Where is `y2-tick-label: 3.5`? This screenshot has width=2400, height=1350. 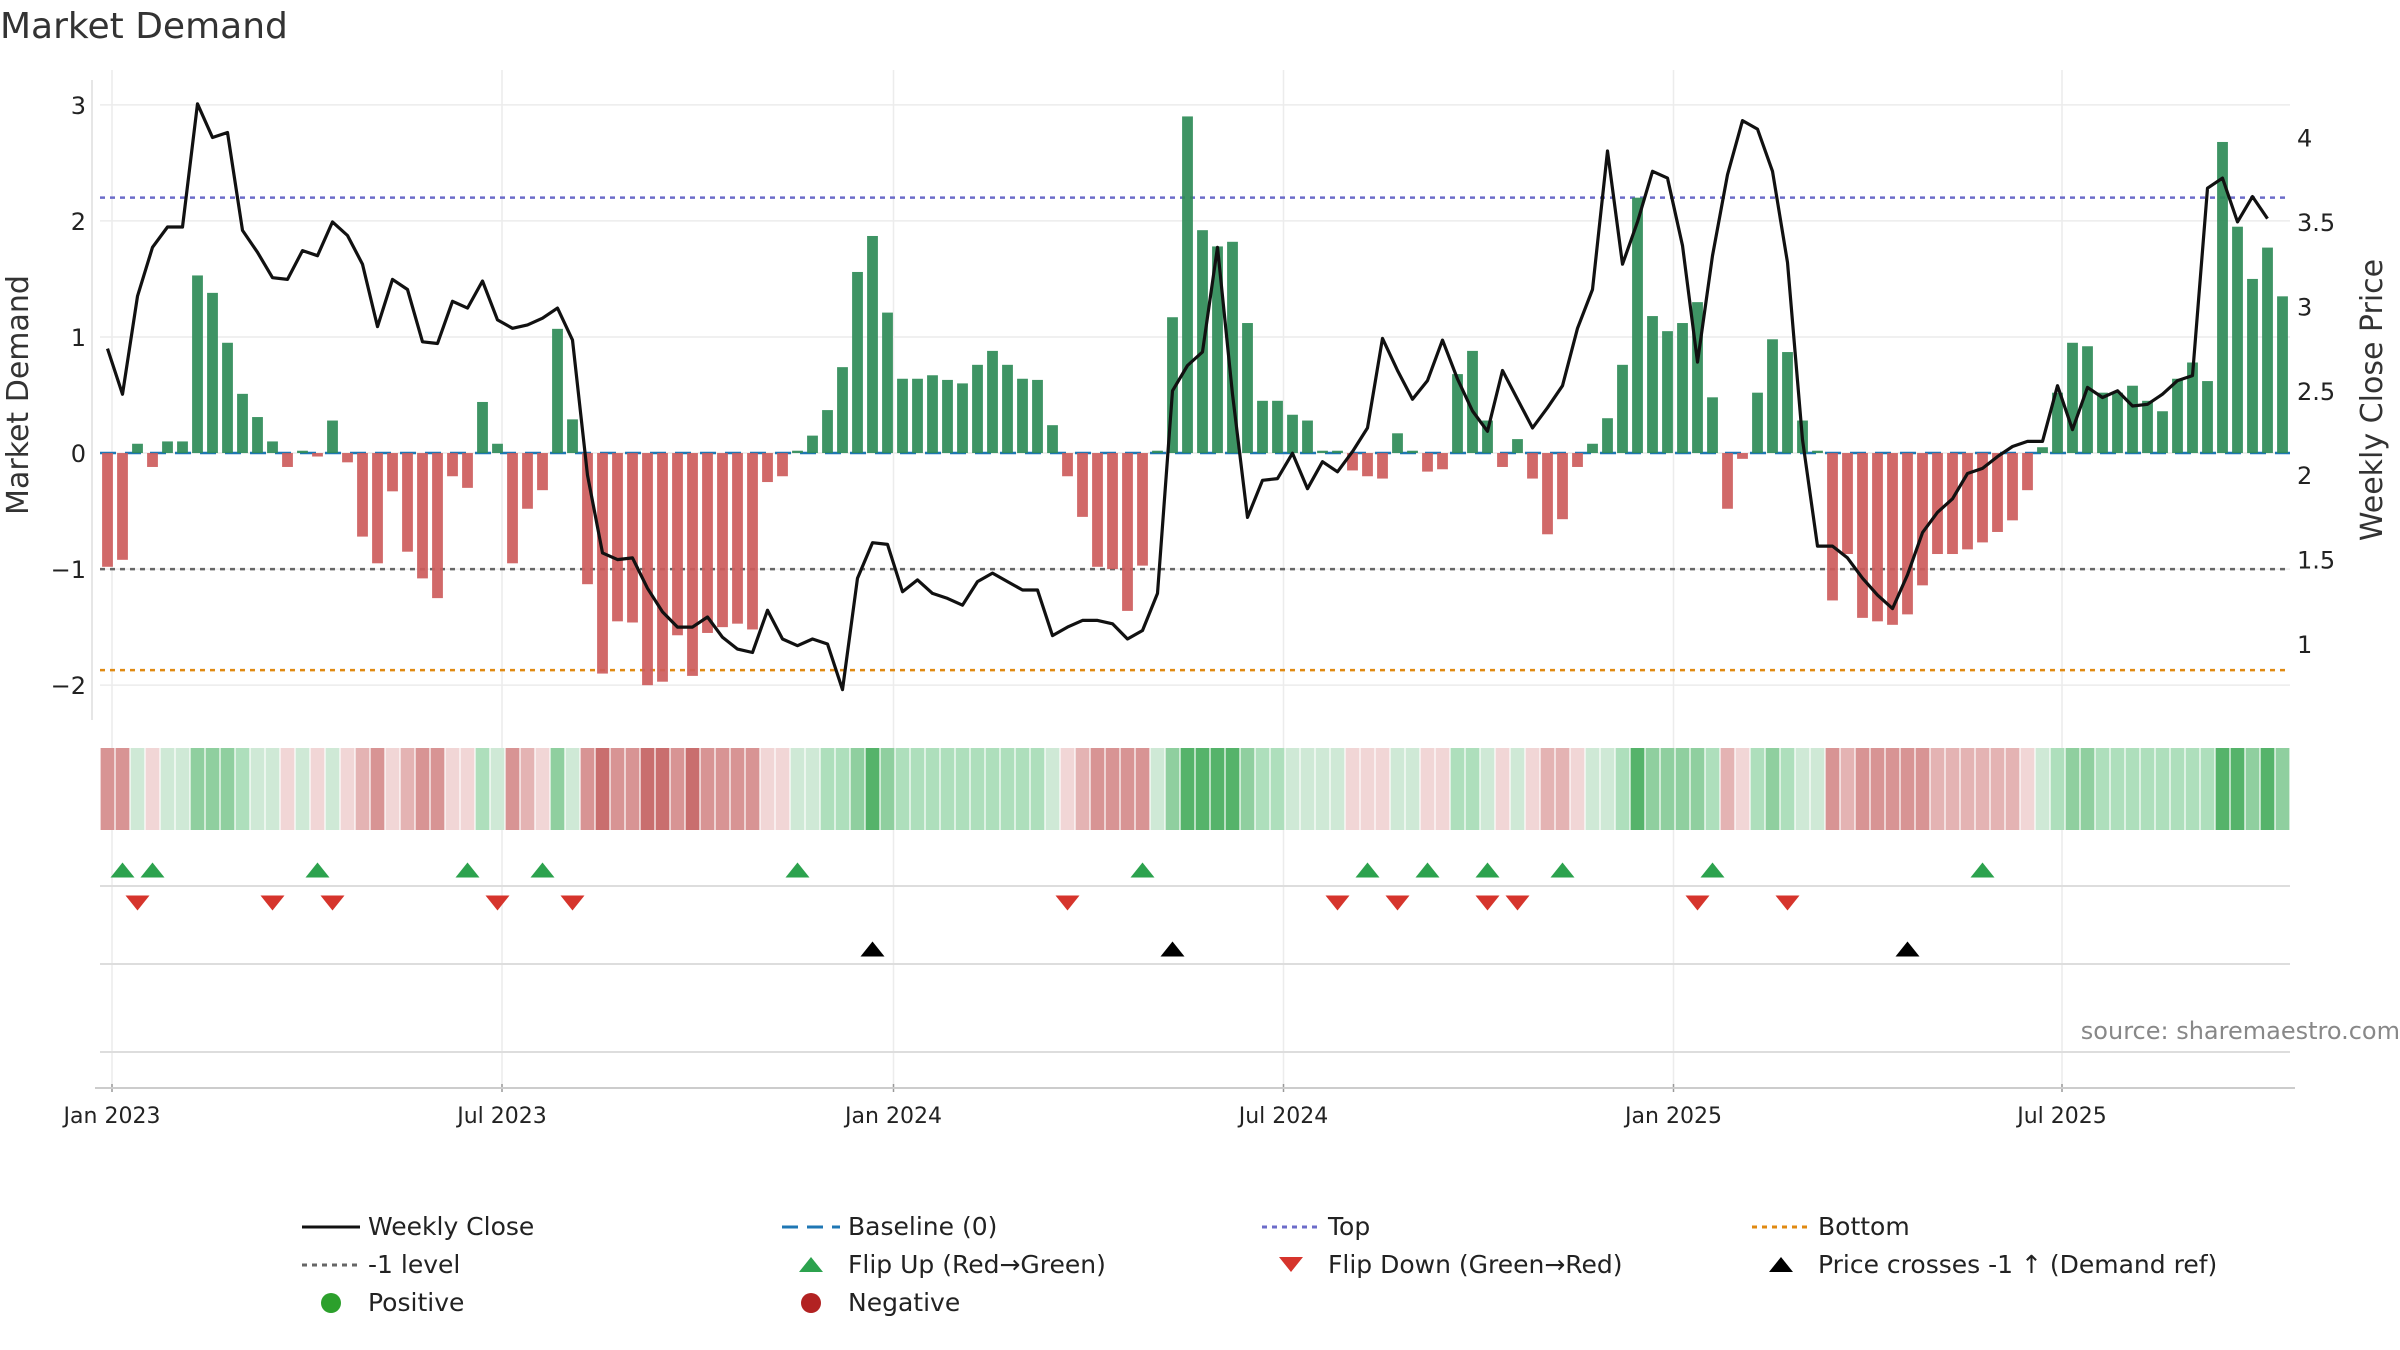
y2-tick-label: 3.5 is located at coordinates (2316, 223).